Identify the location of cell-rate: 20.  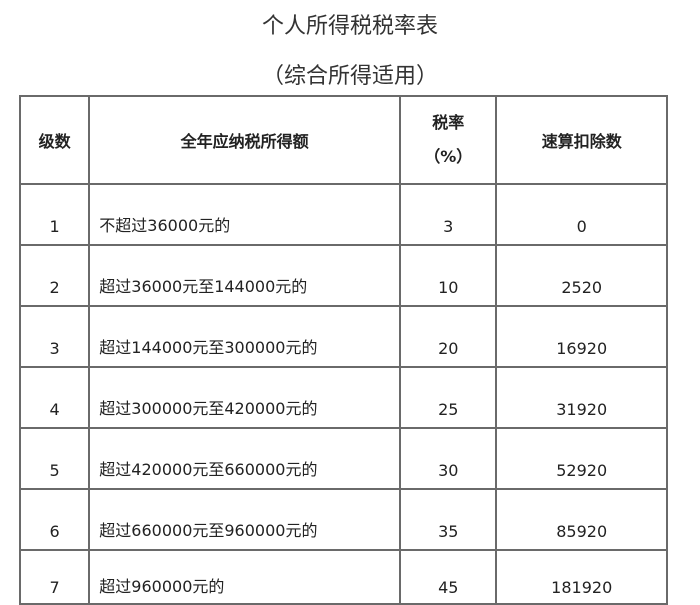
(448, 336).